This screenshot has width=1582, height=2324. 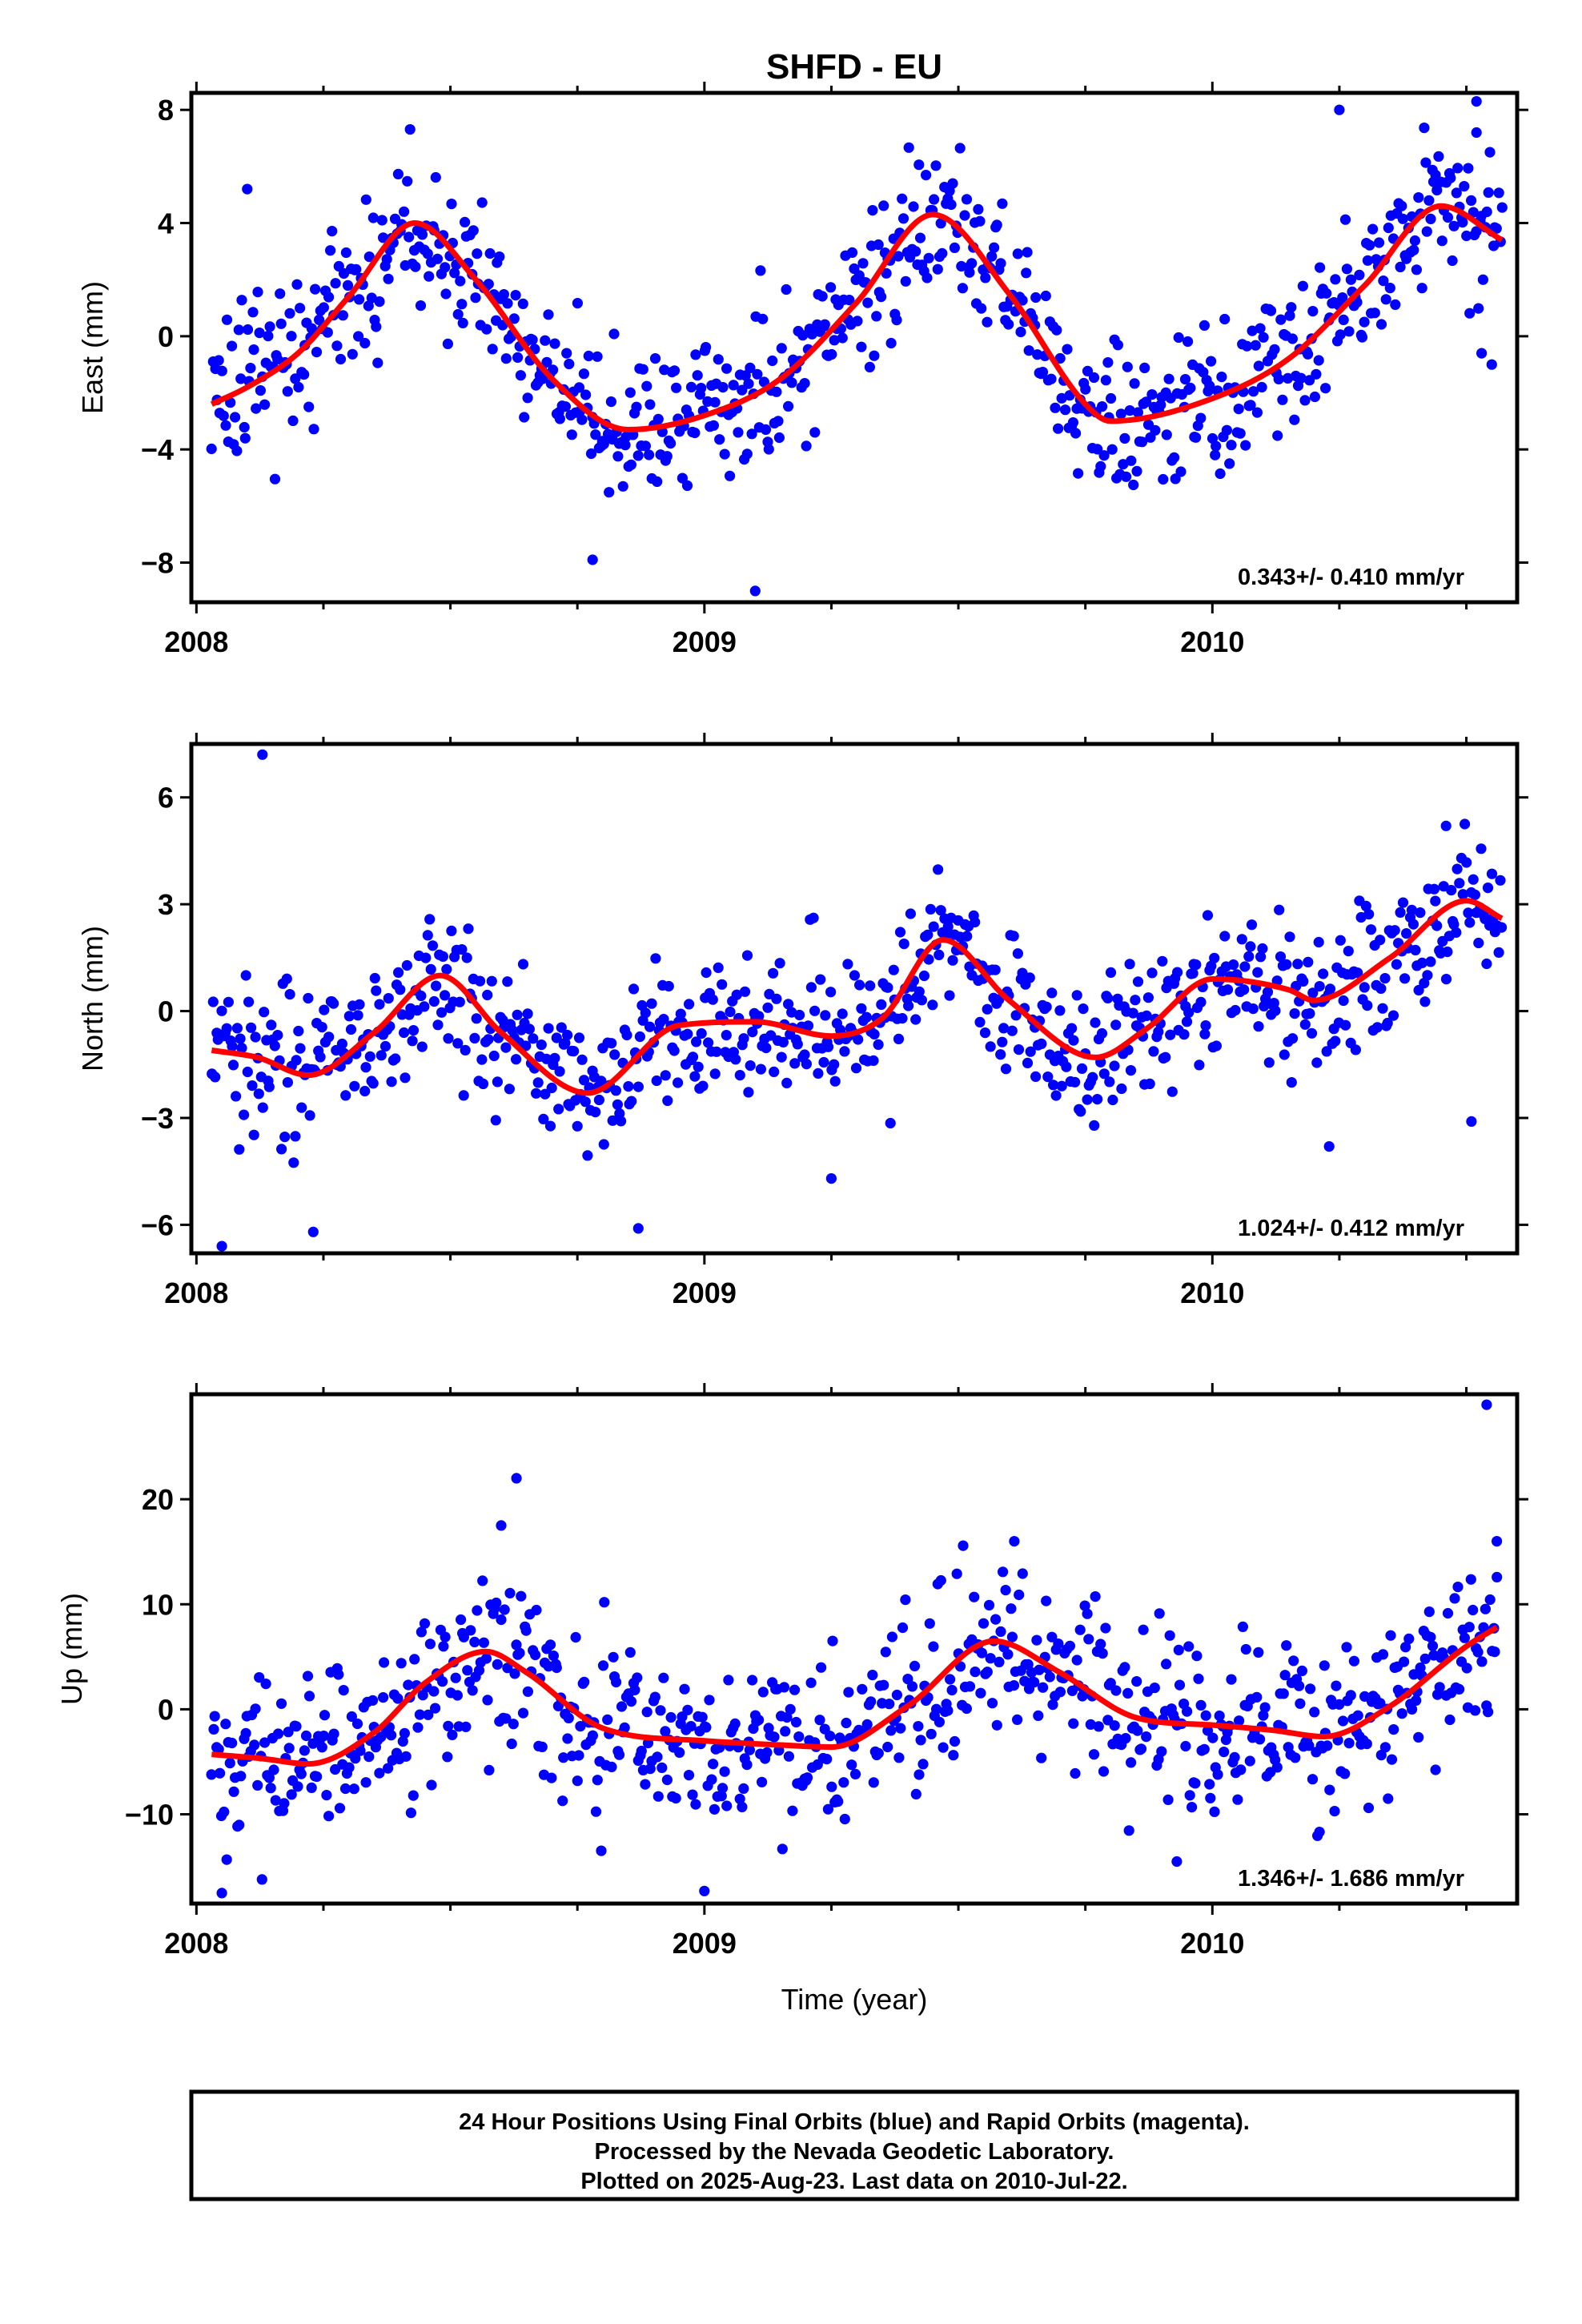 What do you see at coordinates (92, 347) in the screenshot?
I see `east-y-axis-label: East (mm)` at bounding box center [92, 347].